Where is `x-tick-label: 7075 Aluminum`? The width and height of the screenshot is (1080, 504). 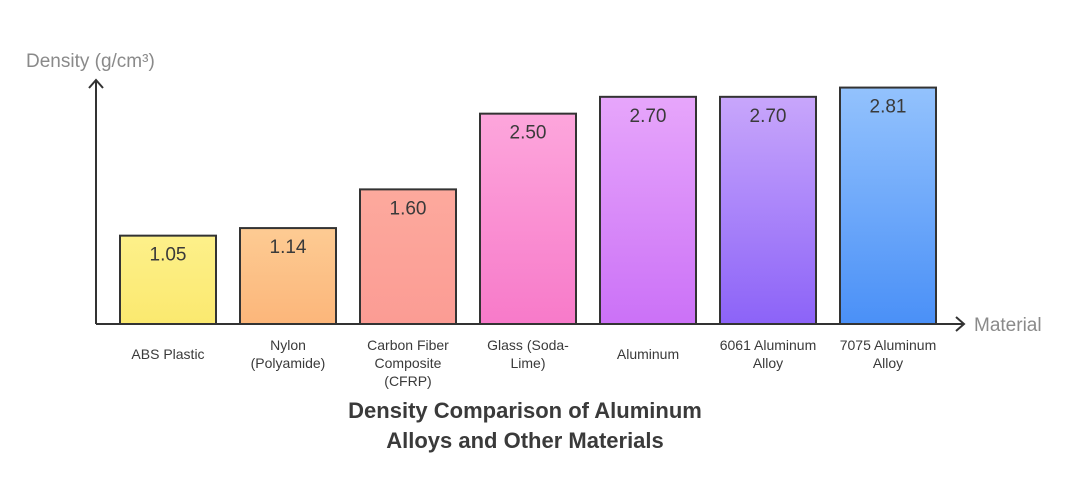
x-tick-label: 7075 Aluminum is located at coordinates (888, 345).